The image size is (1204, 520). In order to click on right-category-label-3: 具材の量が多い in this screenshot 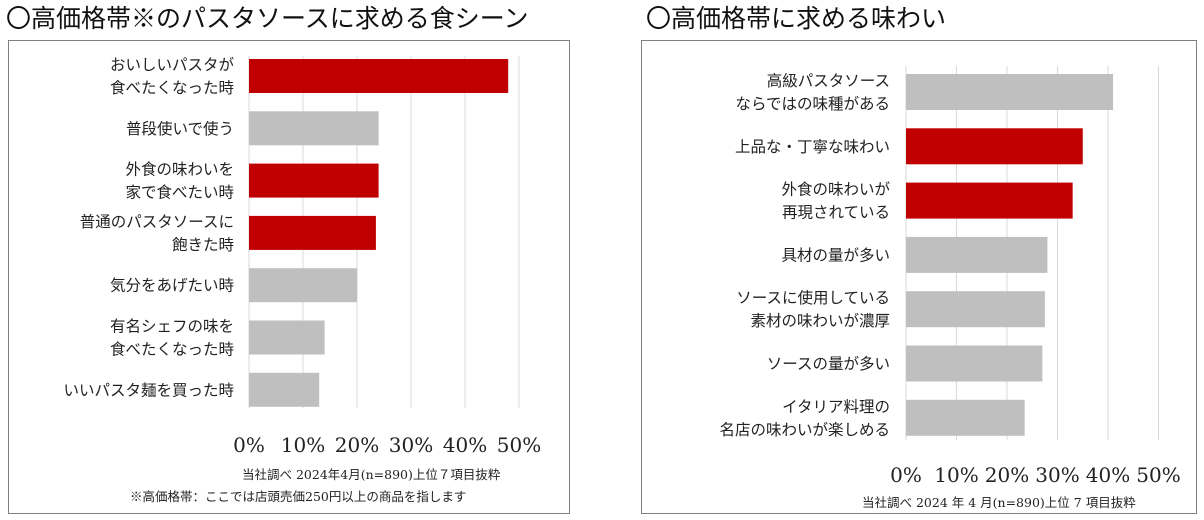, I will do `click(835, 255)`.